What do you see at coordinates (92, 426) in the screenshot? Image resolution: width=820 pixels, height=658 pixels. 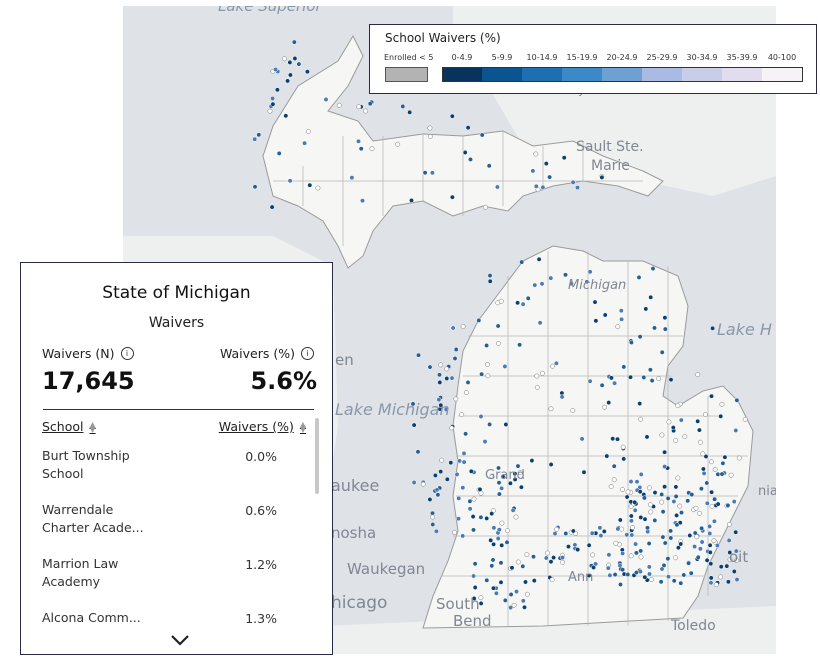 I see `sort-icon: ▲ ▼` at bounding box center [92, 426].